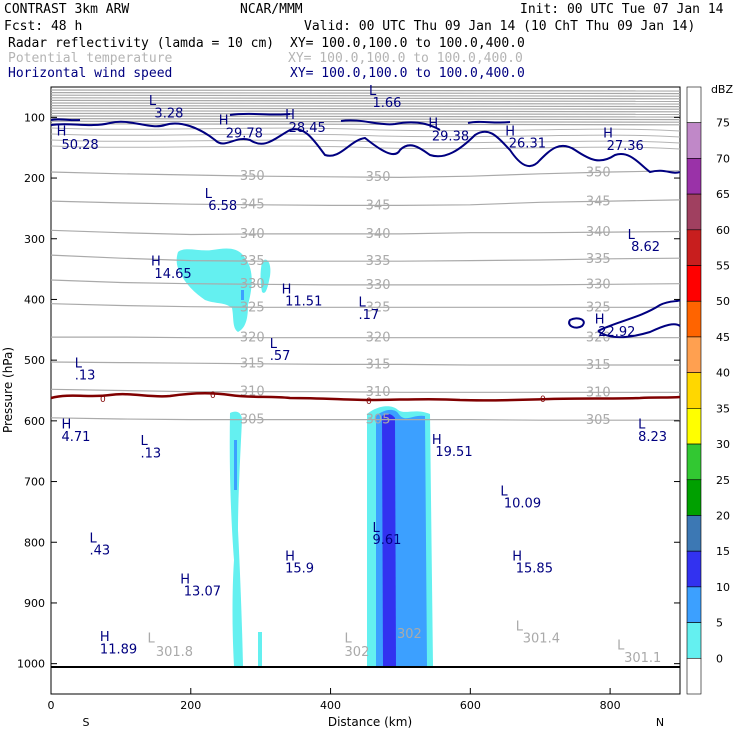 The height and width of the screenshot is (740, 740). What do you see at coordinates (252, 338) in the screenshot?
I see `theta-contour-label: 320` at bounding box center [252, 338].